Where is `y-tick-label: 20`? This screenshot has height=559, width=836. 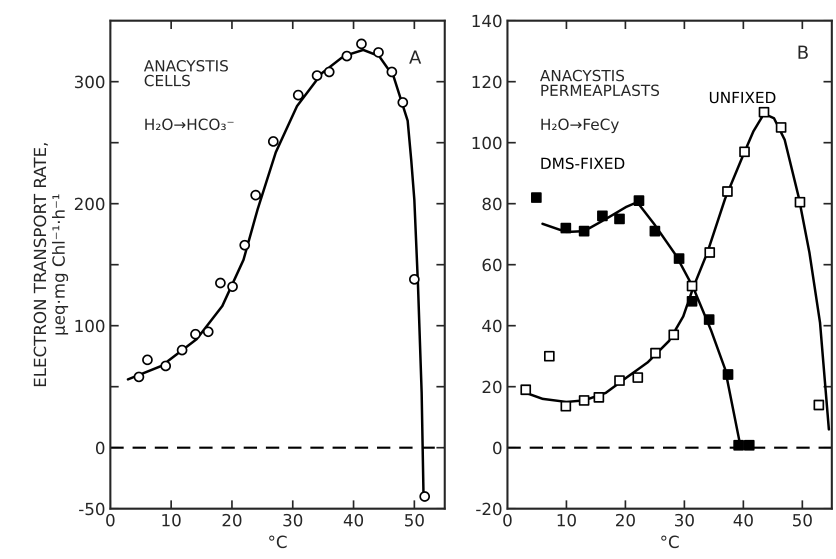 y-tick-label: 20 is located at coordinates (492, 387).